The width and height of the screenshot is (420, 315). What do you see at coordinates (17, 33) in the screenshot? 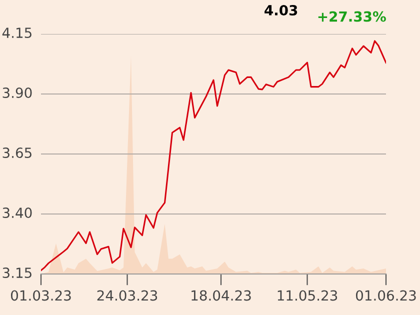
I see `y-tick-label: 4.15` at bounding box center [17, 33].